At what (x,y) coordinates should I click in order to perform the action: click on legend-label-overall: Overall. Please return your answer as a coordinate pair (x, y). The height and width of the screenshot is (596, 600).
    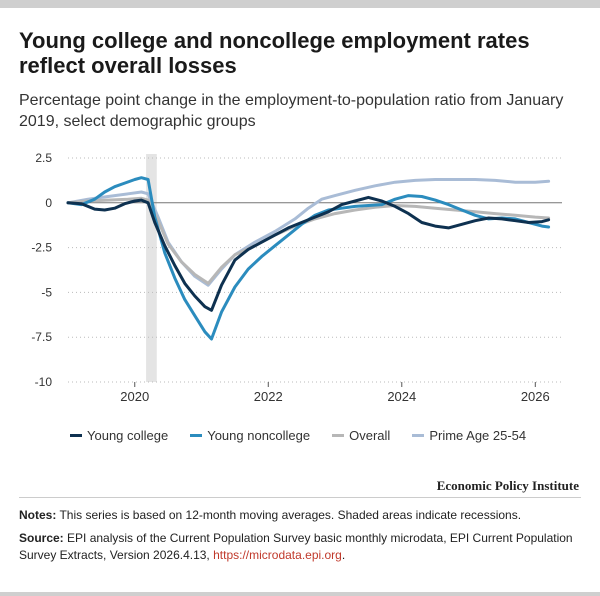
    Looking at the image, I should click on (370, 435).